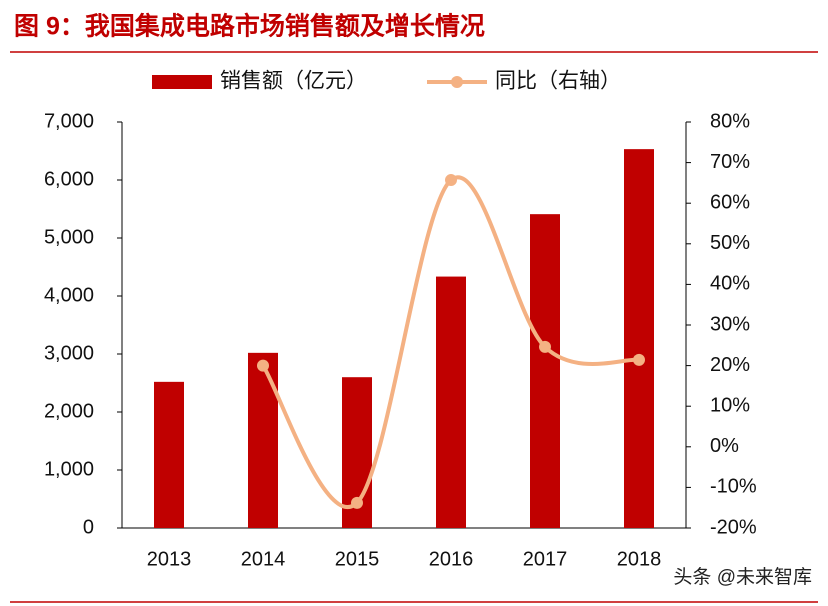  What do you see at coordinates (742, 577) in the screenshot?
I see `watermark: 头条 @未来智库` at bounding box center [742, 577].